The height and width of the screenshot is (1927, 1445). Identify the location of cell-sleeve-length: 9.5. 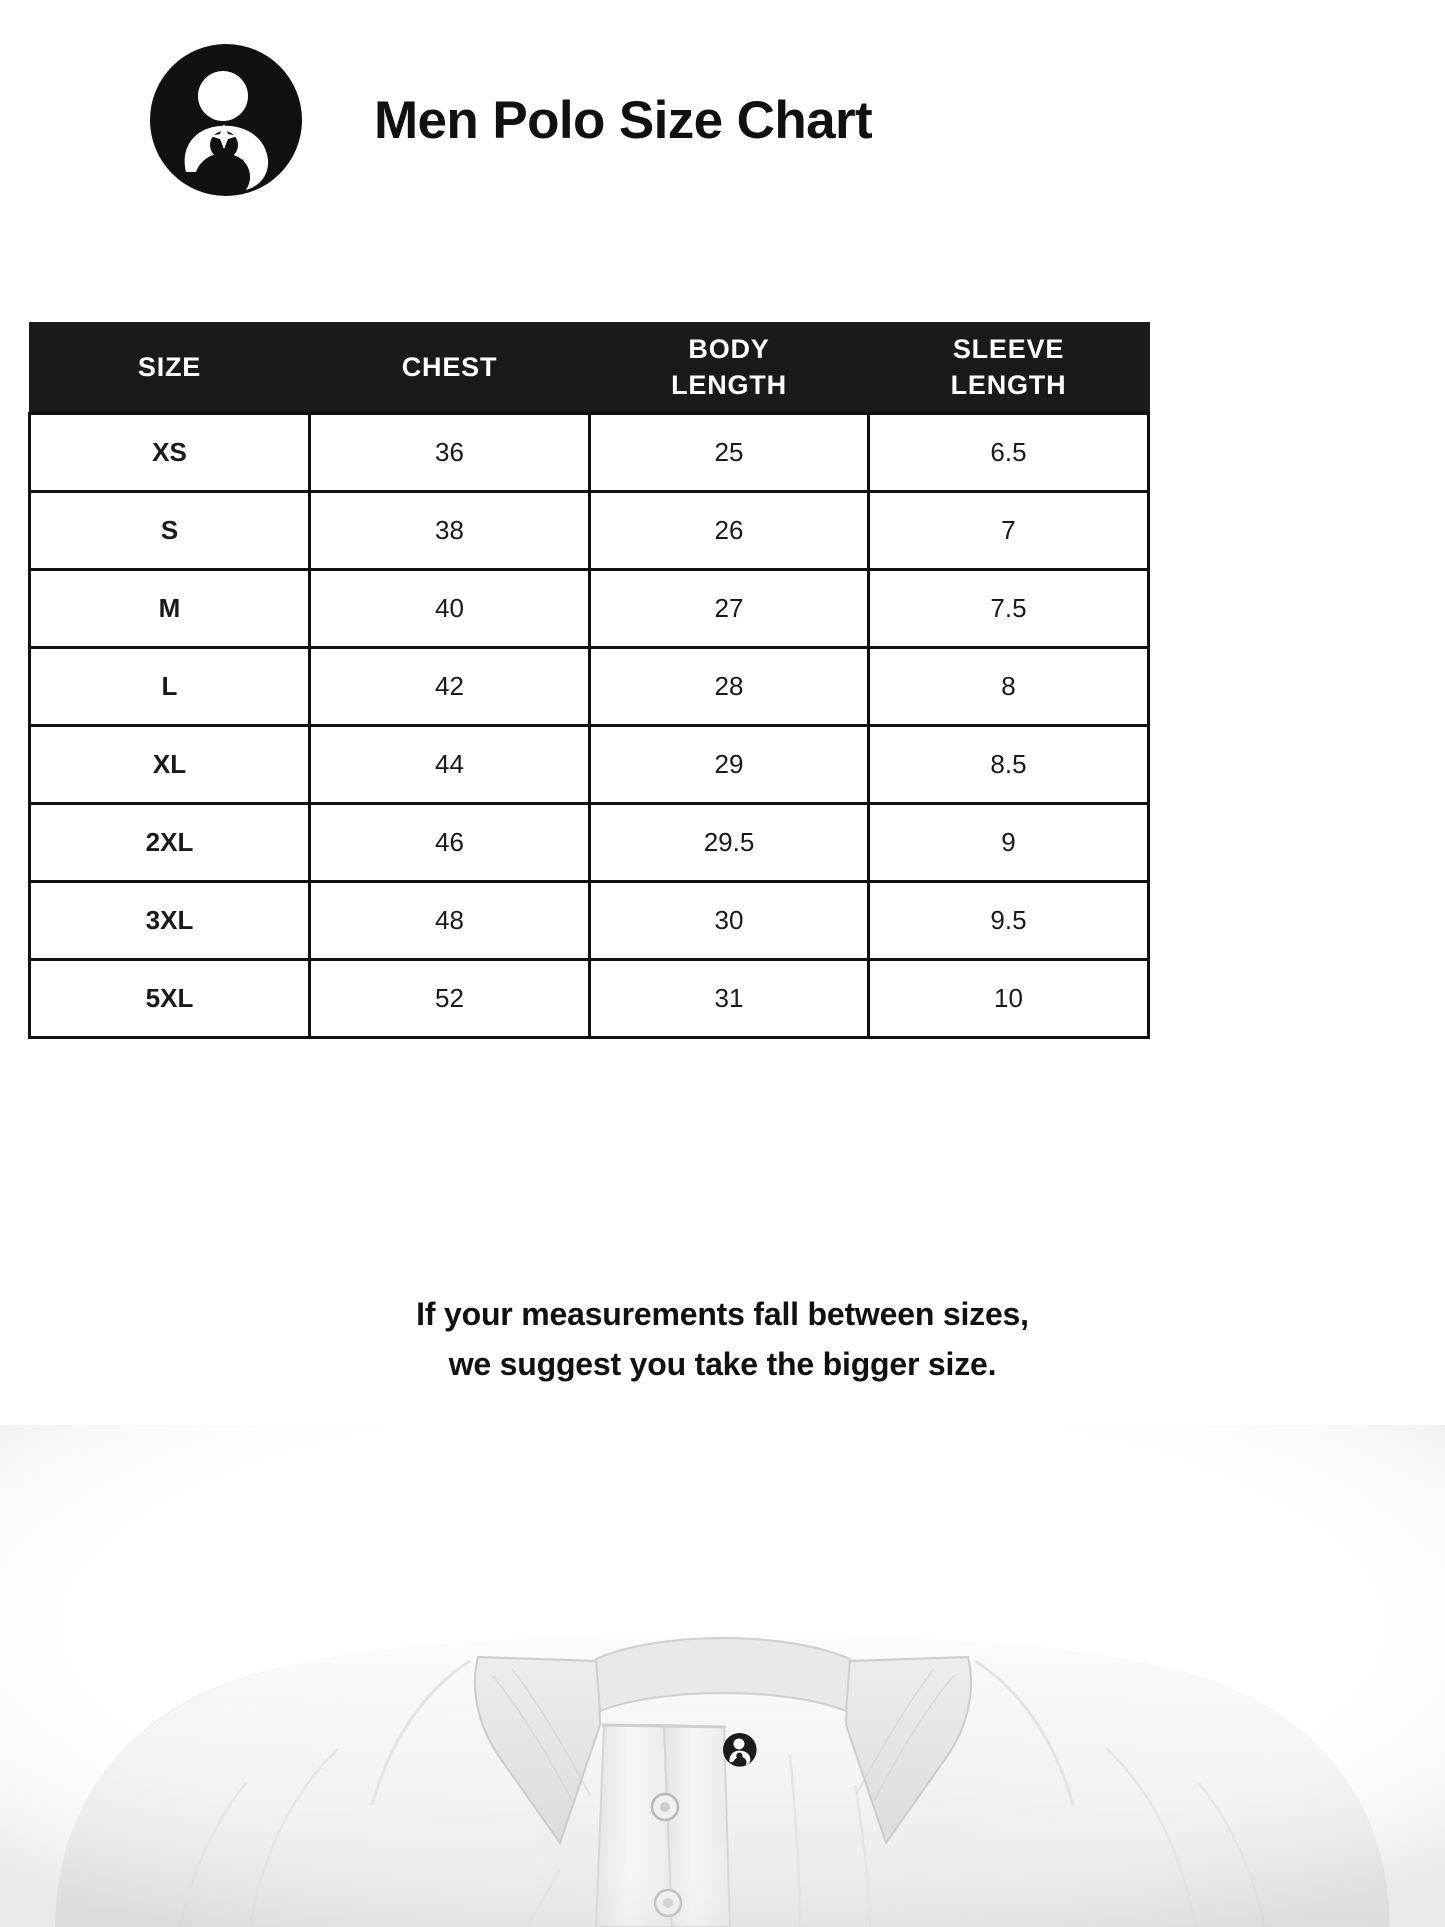
(1008, 920).